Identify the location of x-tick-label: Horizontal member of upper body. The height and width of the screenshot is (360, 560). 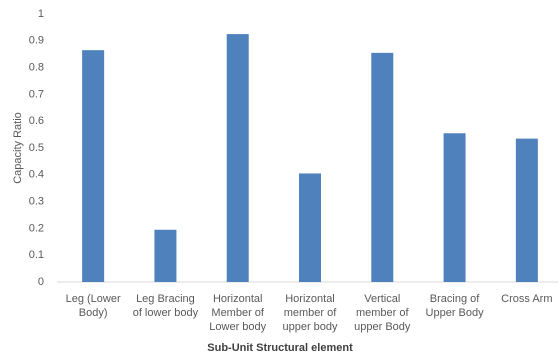
(310, 313).